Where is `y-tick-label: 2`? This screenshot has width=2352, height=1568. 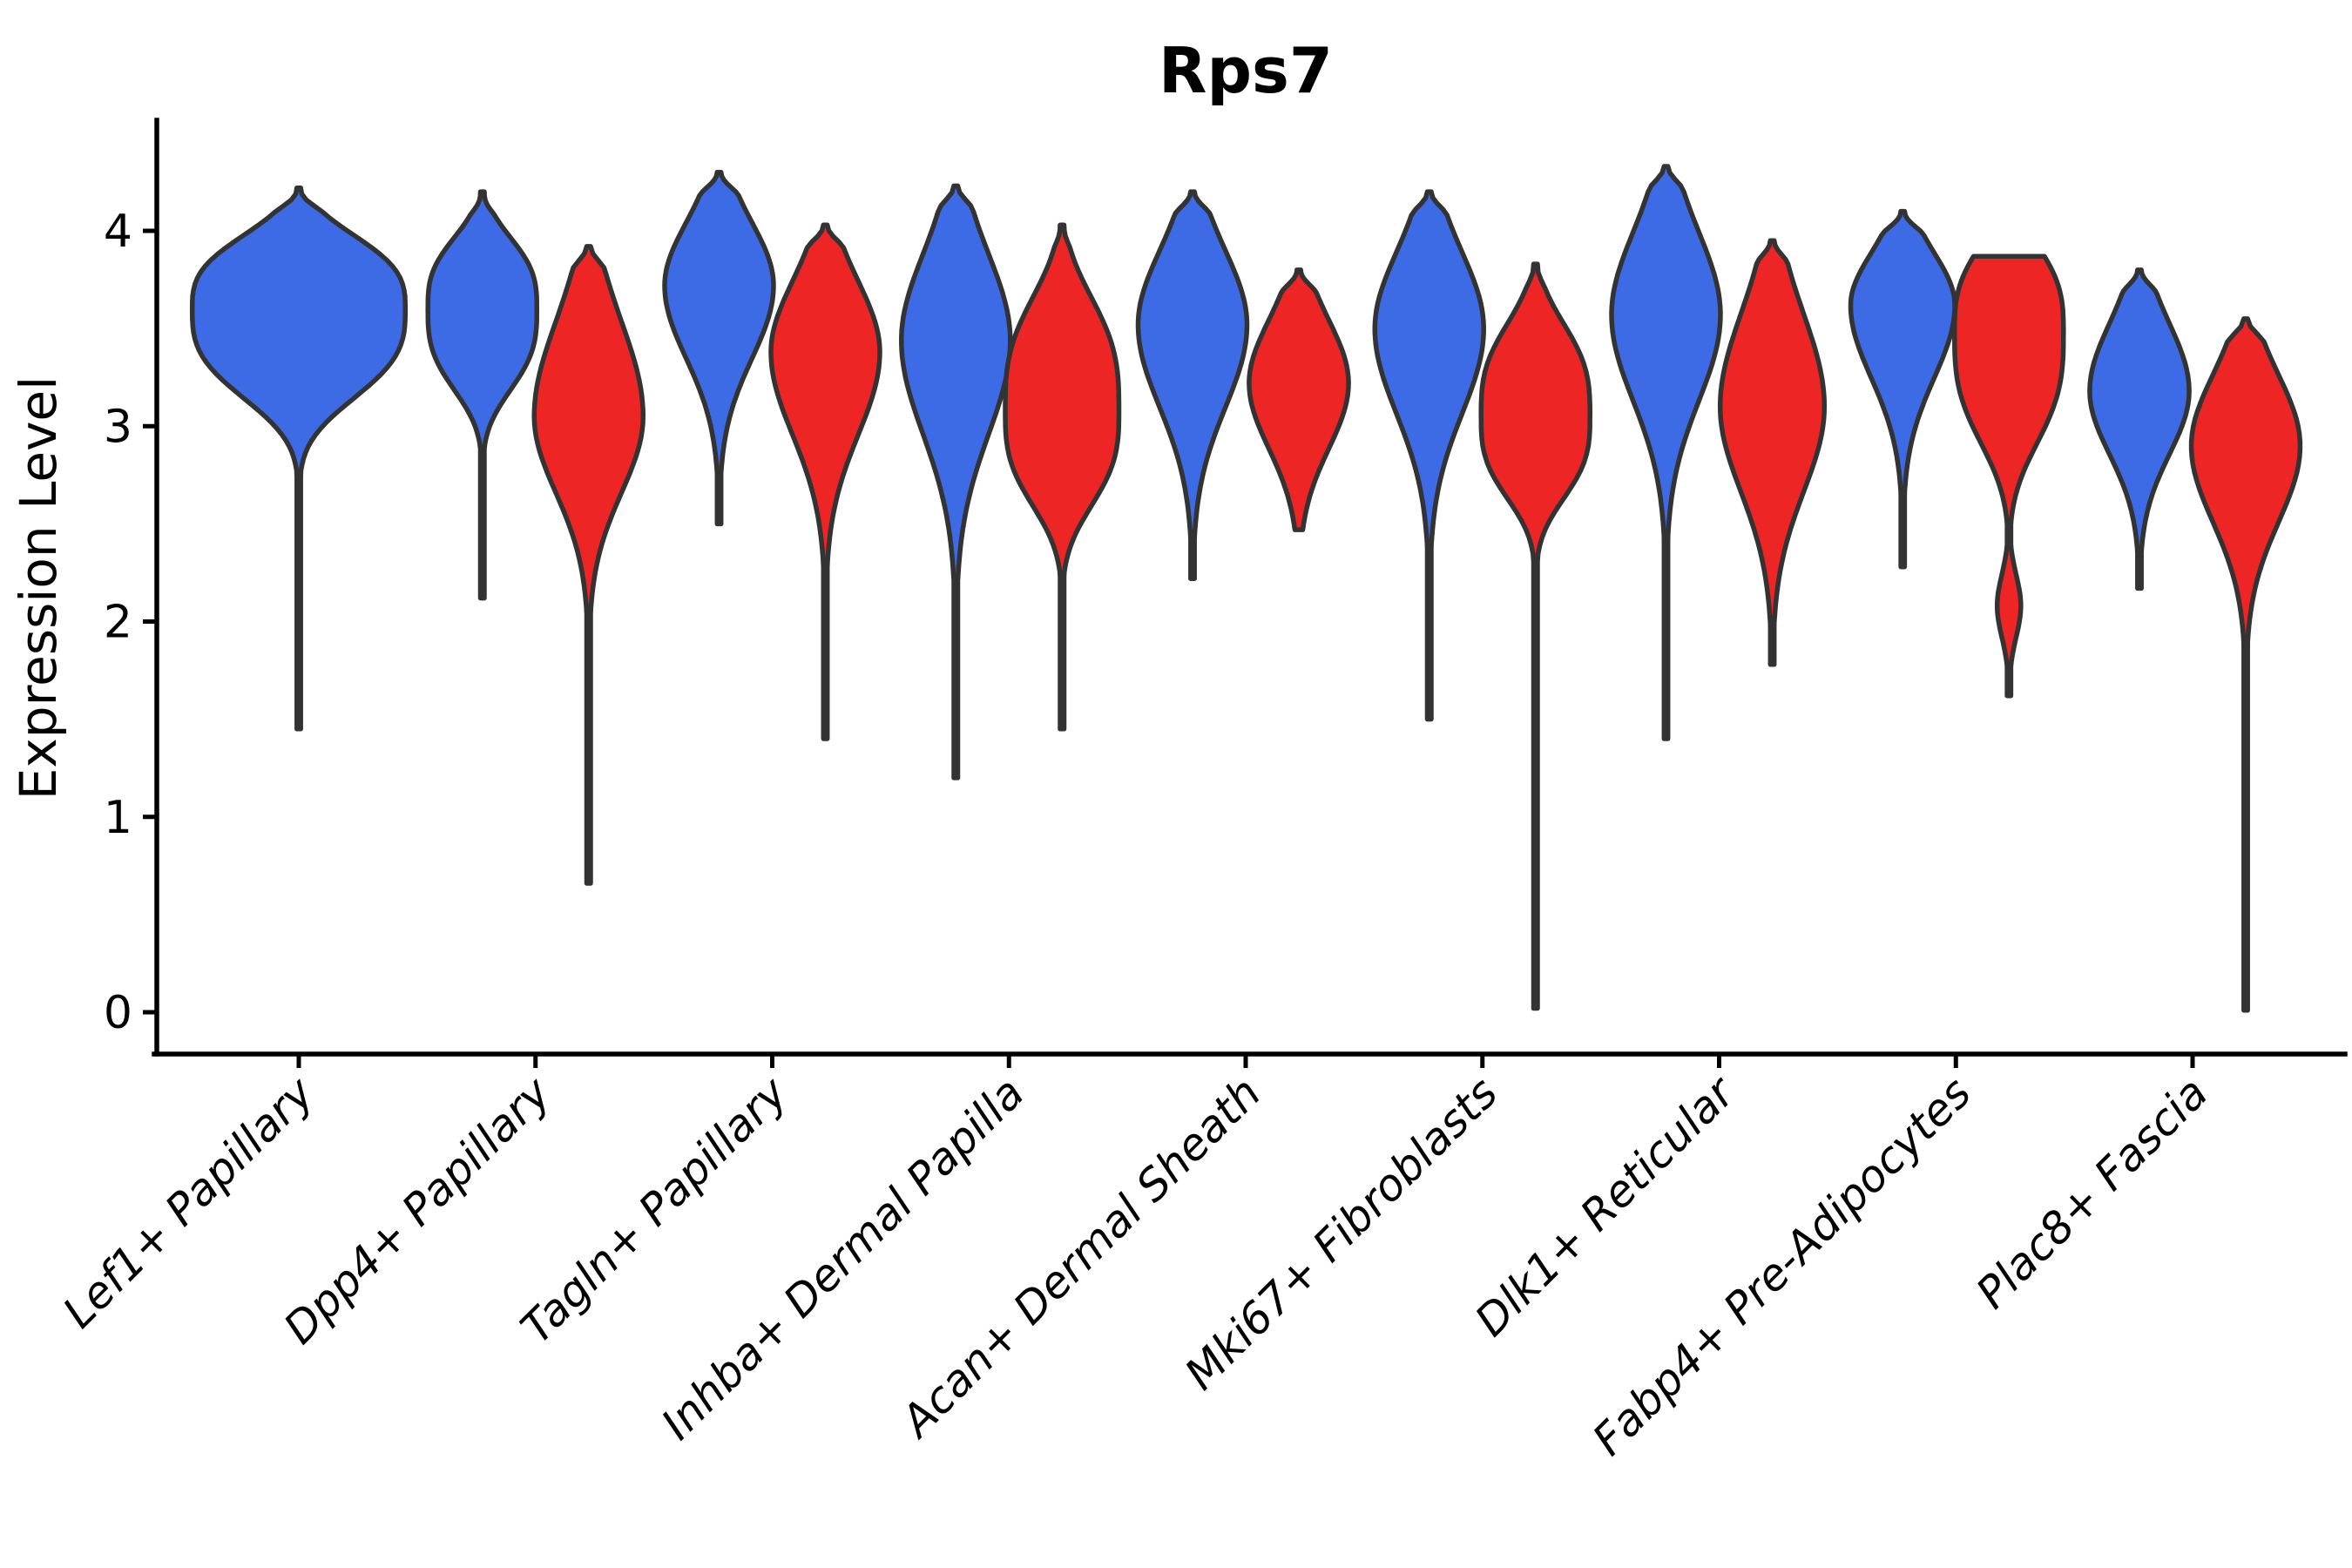 y-tick-label: 2 is located at coordinates (118, 623).